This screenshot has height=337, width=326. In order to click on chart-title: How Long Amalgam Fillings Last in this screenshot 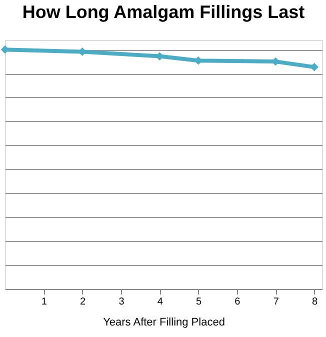, I will do `click(163, 12)`.